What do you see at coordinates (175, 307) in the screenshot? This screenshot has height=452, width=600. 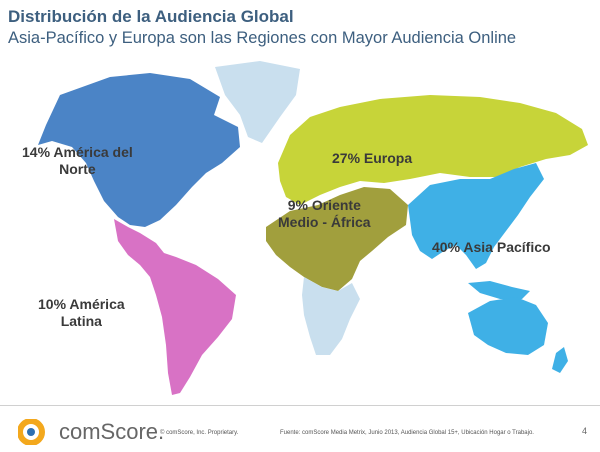 I see `latin-america-region` at bounding box center [175, 307].